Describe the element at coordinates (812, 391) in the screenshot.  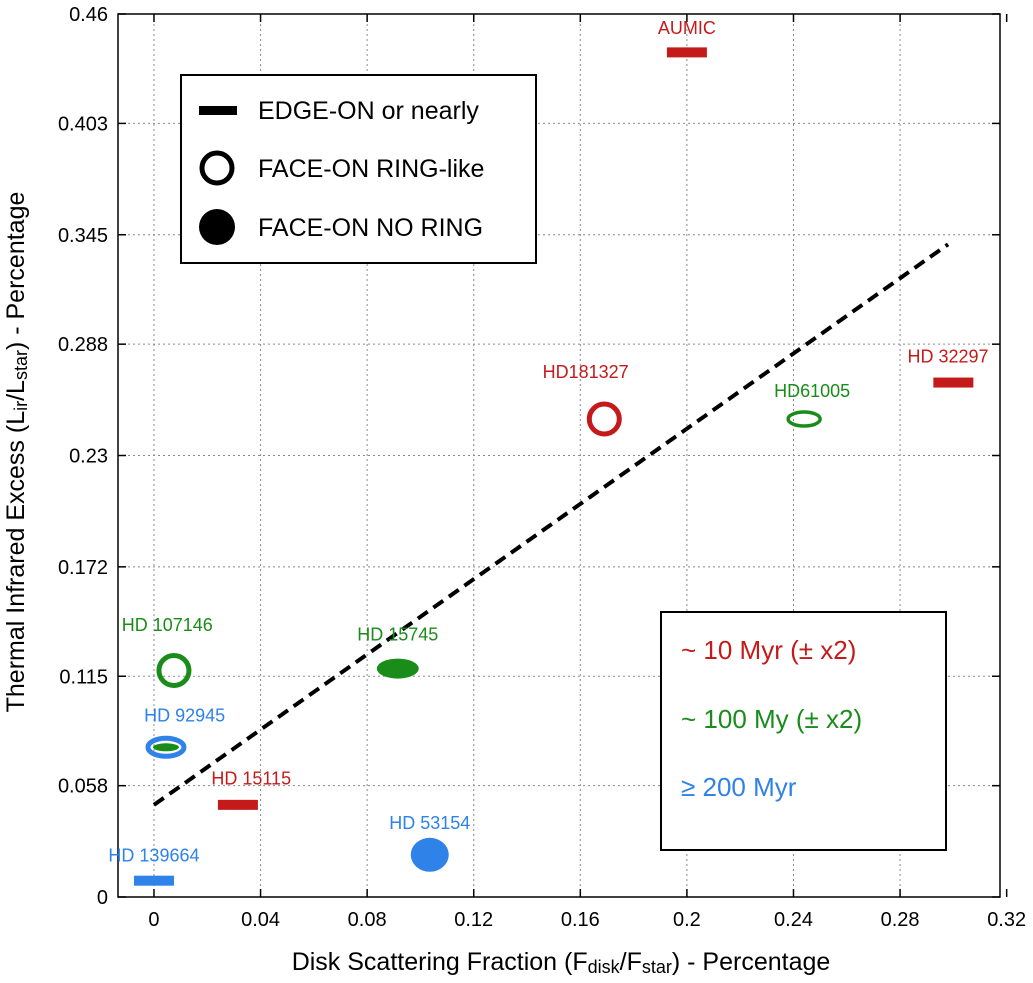
I see `point-label-hd61005: HD61005` at that location.